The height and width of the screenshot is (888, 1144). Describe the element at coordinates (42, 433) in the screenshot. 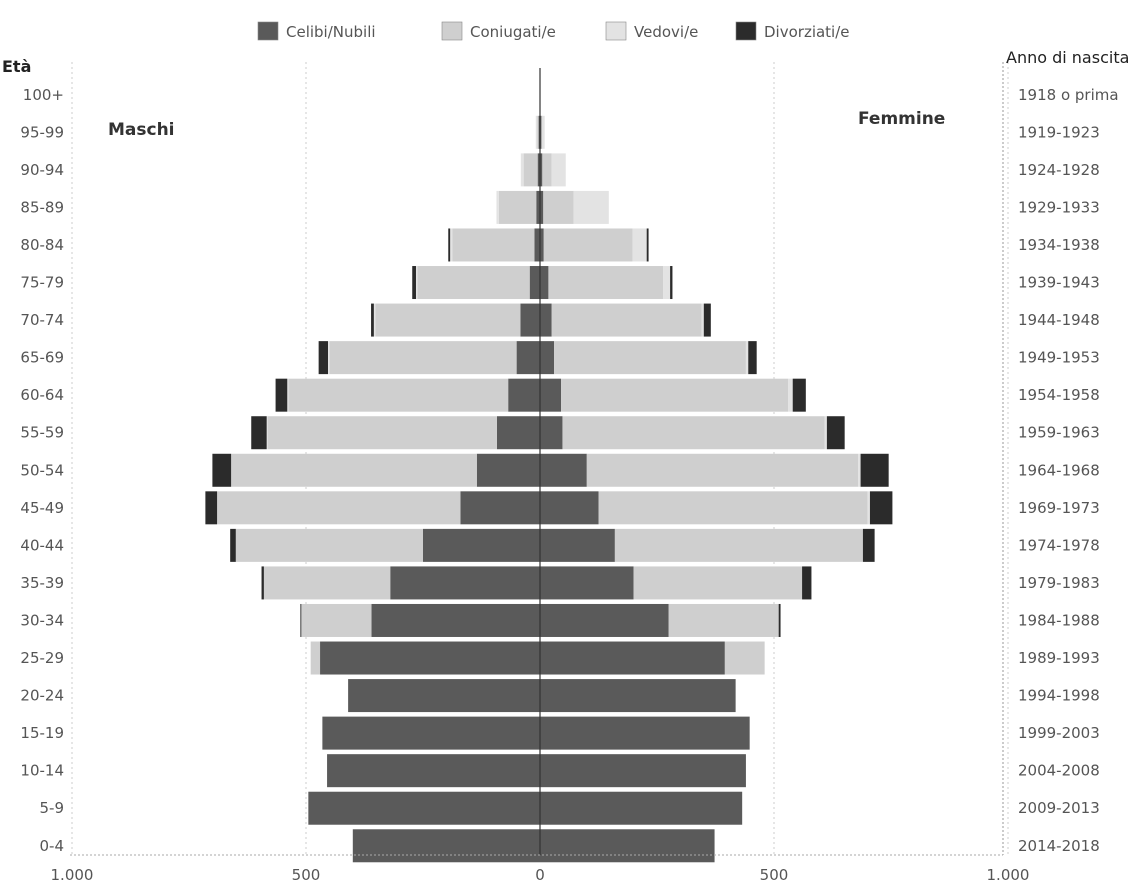

I see `age-group-label: 55-59` at that location.